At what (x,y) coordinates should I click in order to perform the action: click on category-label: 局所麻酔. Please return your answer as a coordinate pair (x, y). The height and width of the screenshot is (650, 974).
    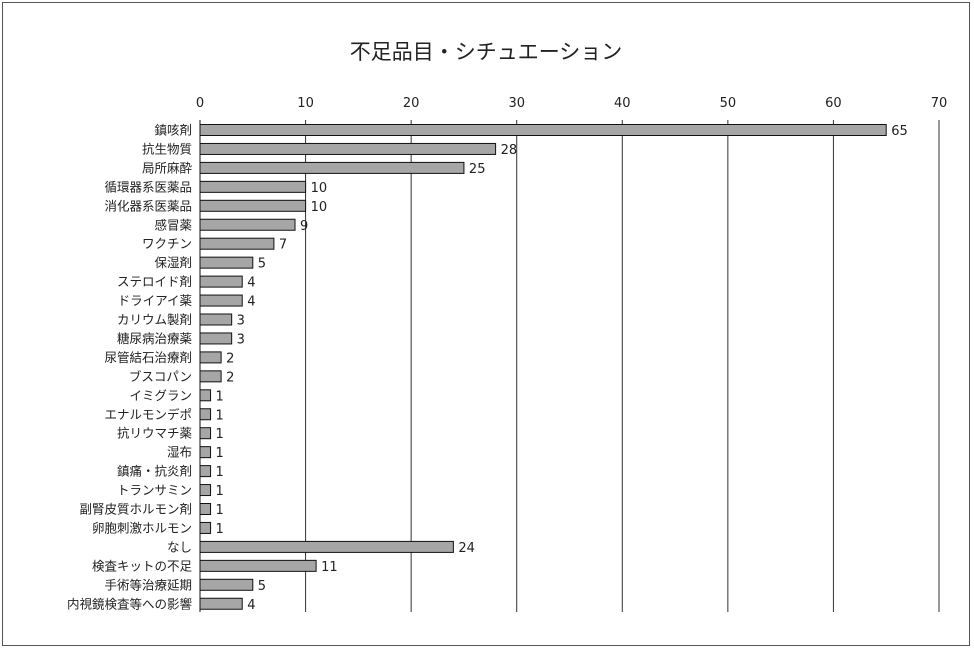
    Looking at the image, I should click on (167, 167).